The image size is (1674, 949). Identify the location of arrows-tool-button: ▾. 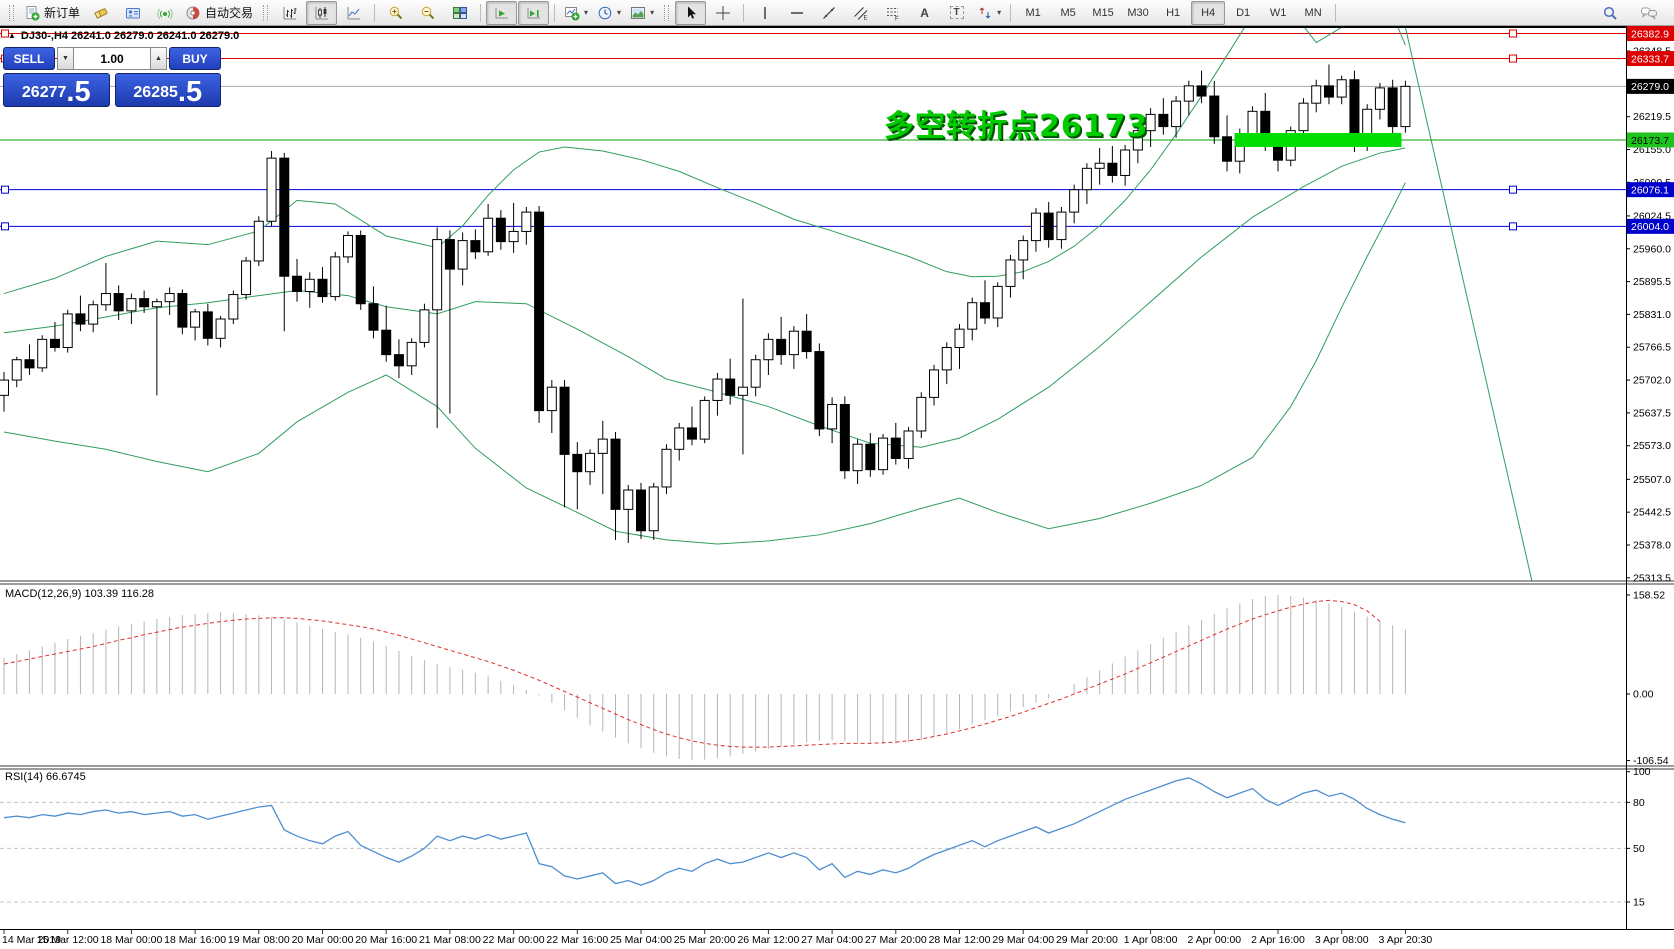
(989, 13).